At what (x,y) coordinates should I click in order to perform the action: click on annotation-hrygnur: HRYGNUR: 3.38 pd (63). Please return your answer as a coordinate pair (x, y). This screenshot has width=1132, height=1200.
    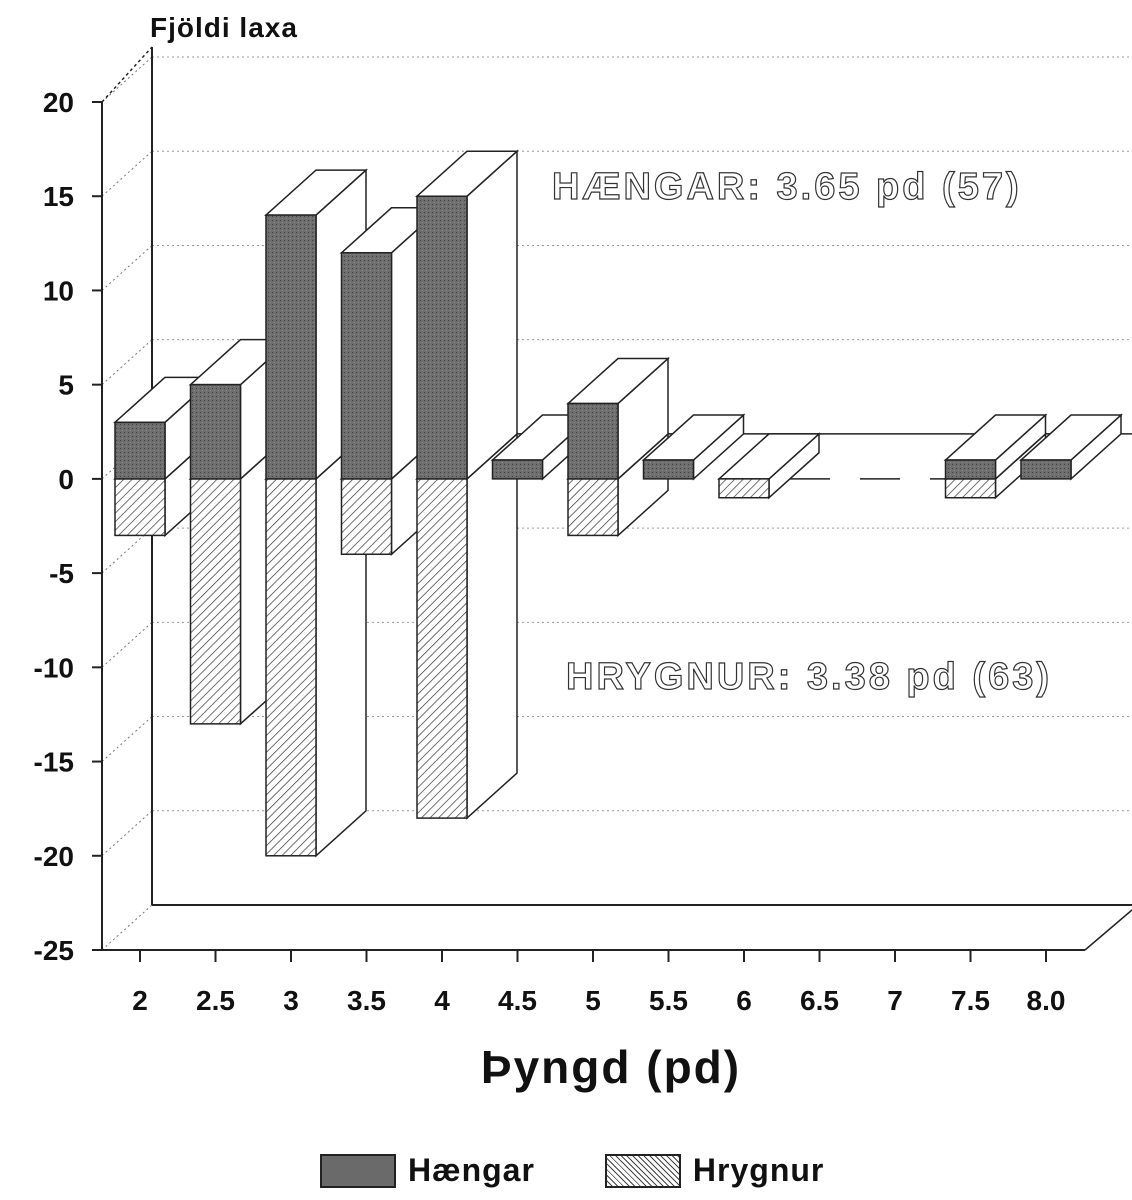
    Looking at the image, I should click on (808, 676).